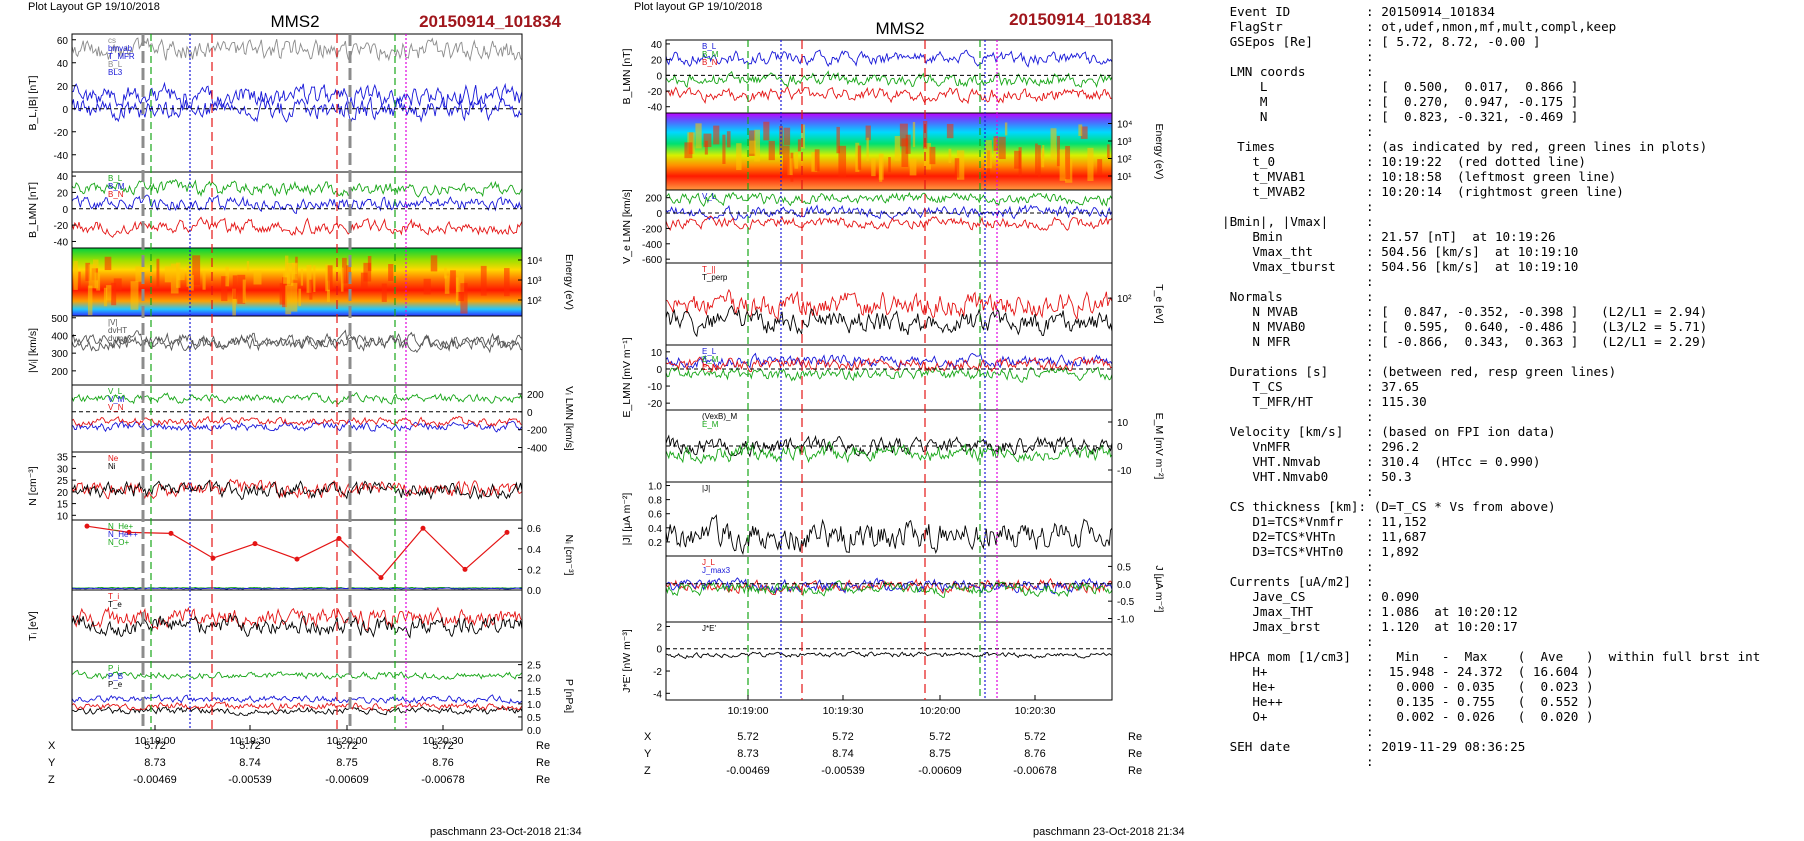 This screenshot has height=841, width=1804. I want to click on legend-entry: |V|, so click(113, 322).